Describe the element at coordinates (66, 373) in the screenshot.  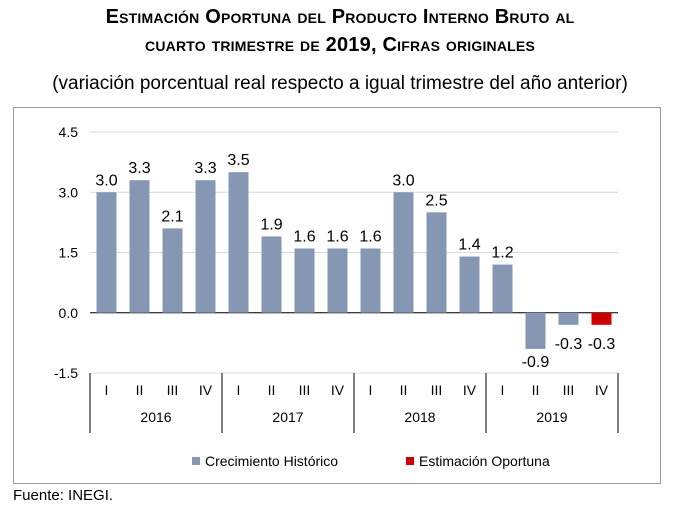
I see `y-tick-label: -1.5` at that location.